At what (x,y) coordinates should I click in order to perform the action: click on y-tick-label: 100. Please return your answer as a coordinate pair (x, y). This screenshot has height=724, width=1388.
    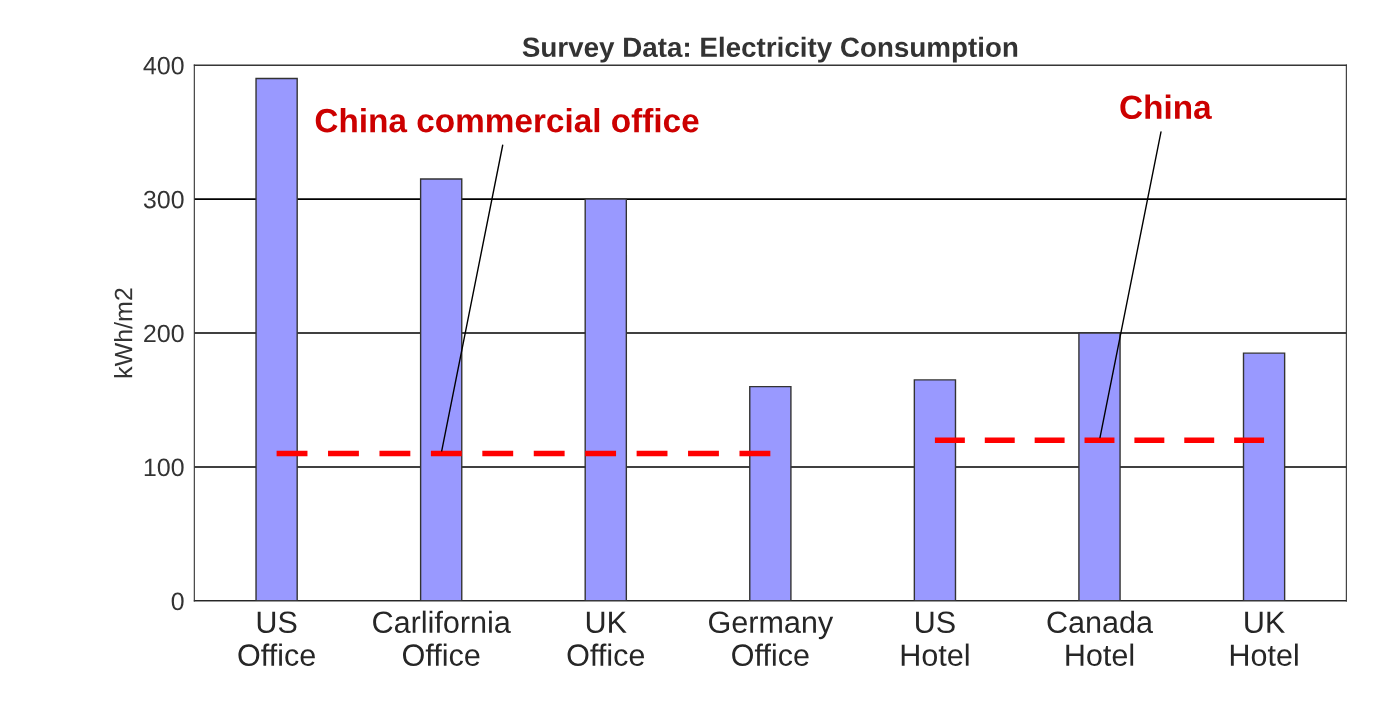
    Looking at the image, I should click on (164, 467).